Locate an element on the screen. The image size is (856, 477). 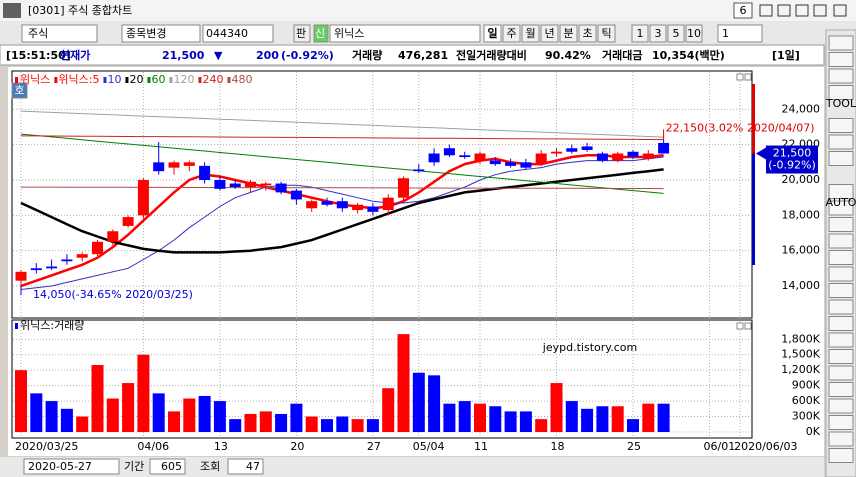
period-input is located at coordinates (167, 466).